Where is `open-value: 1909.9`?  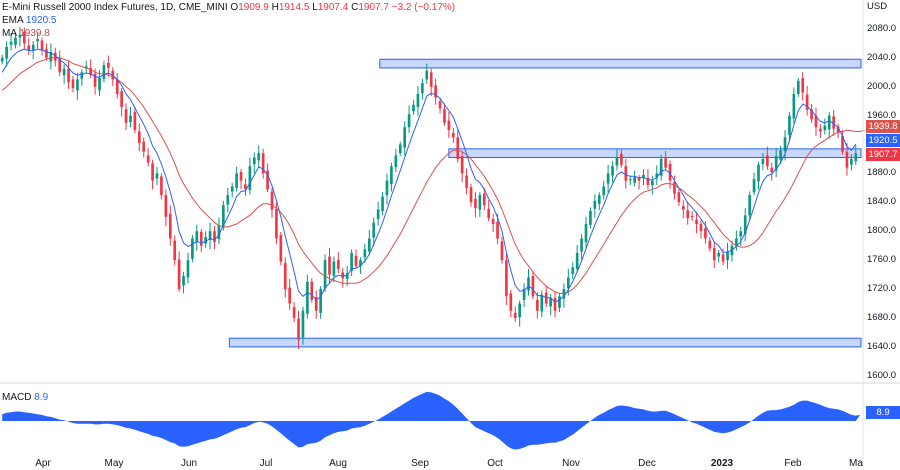 open-value: 1909.9 is located at coordinates (253, 7).